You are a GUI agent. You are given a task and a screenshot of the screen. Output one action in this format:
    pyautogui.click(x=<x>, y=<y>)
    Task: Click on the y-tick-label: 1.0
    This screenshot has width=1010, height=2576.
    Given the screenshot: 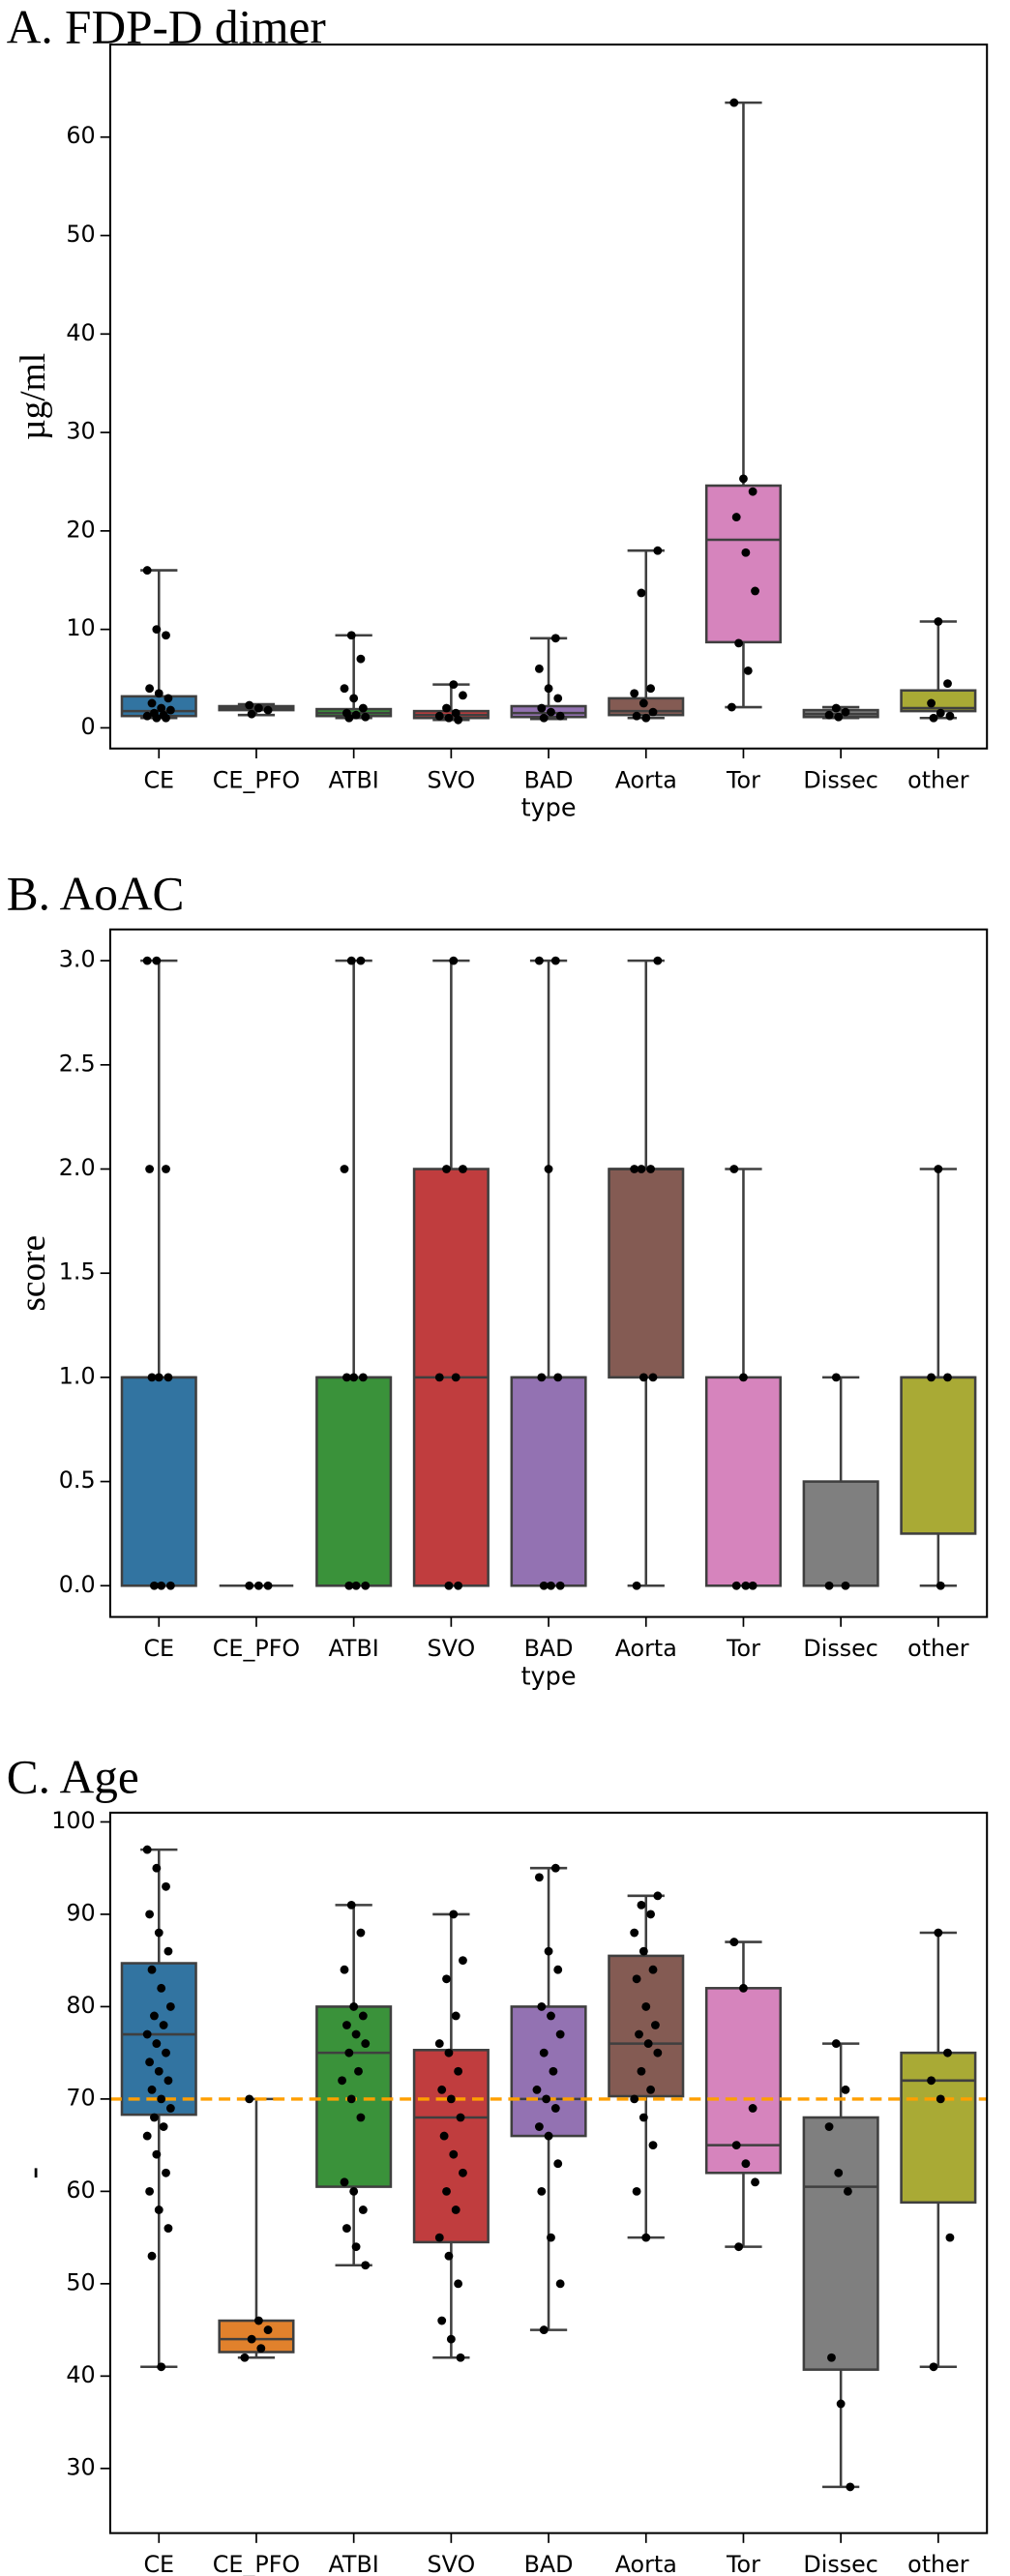 What is the action you would take?
    pyautogui.click(x=77, y=1375)
    